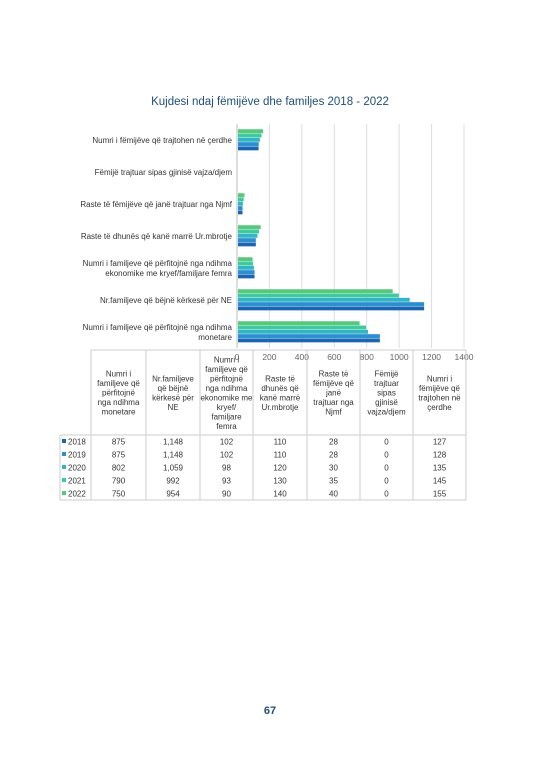  What do you see at coordinates (399, 357) in the screenshot?
I see `x-tick-label: 1000` at bounding box center [399, 357].